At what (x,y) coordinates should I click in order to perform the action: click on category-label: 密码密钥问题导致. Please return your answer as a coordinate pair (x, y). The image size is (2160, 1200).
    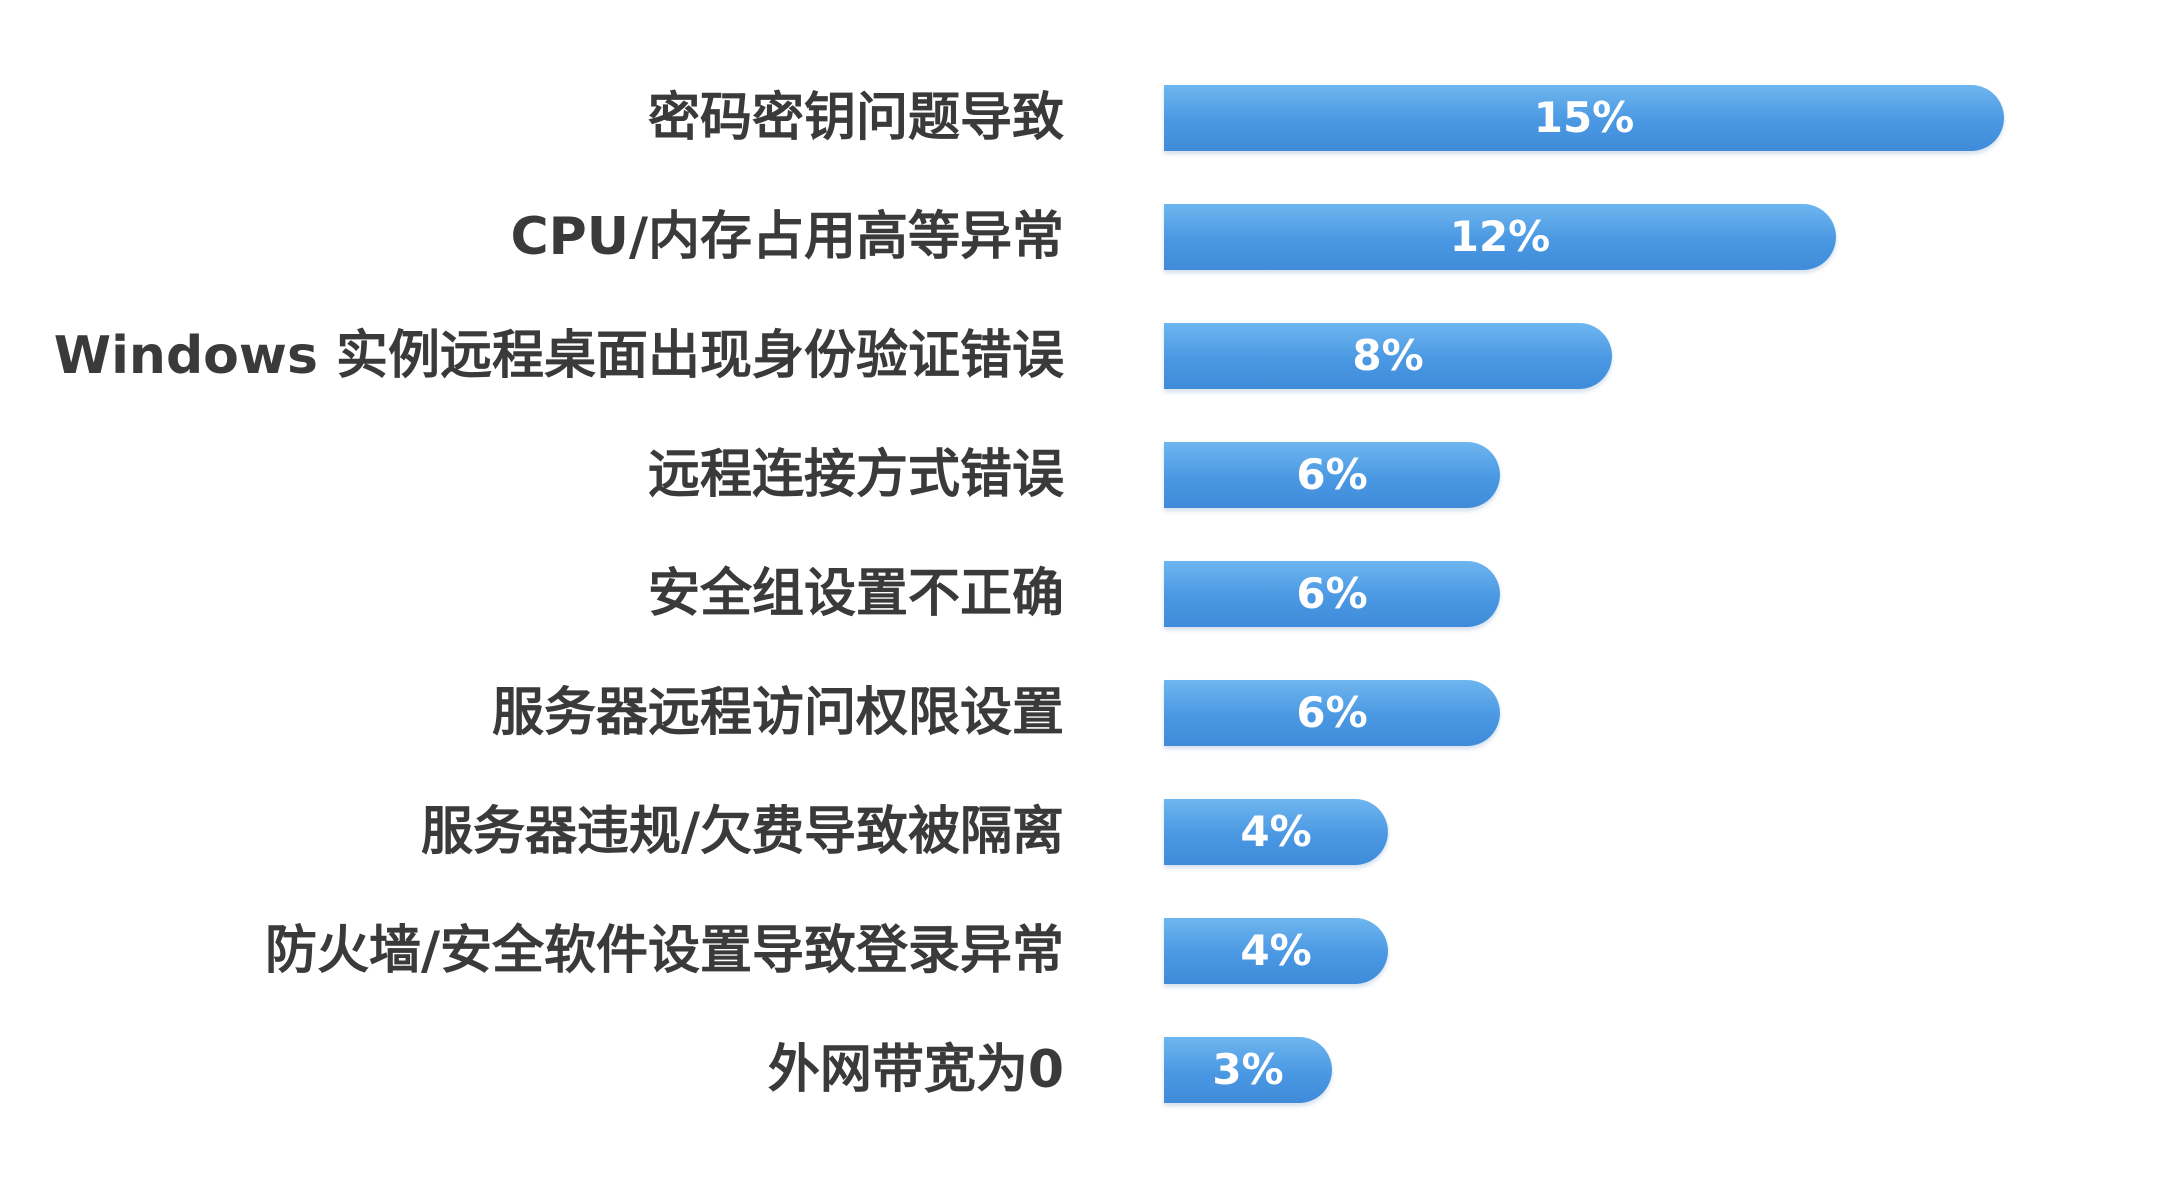
    Looking at the image, I should click on (855, 118).